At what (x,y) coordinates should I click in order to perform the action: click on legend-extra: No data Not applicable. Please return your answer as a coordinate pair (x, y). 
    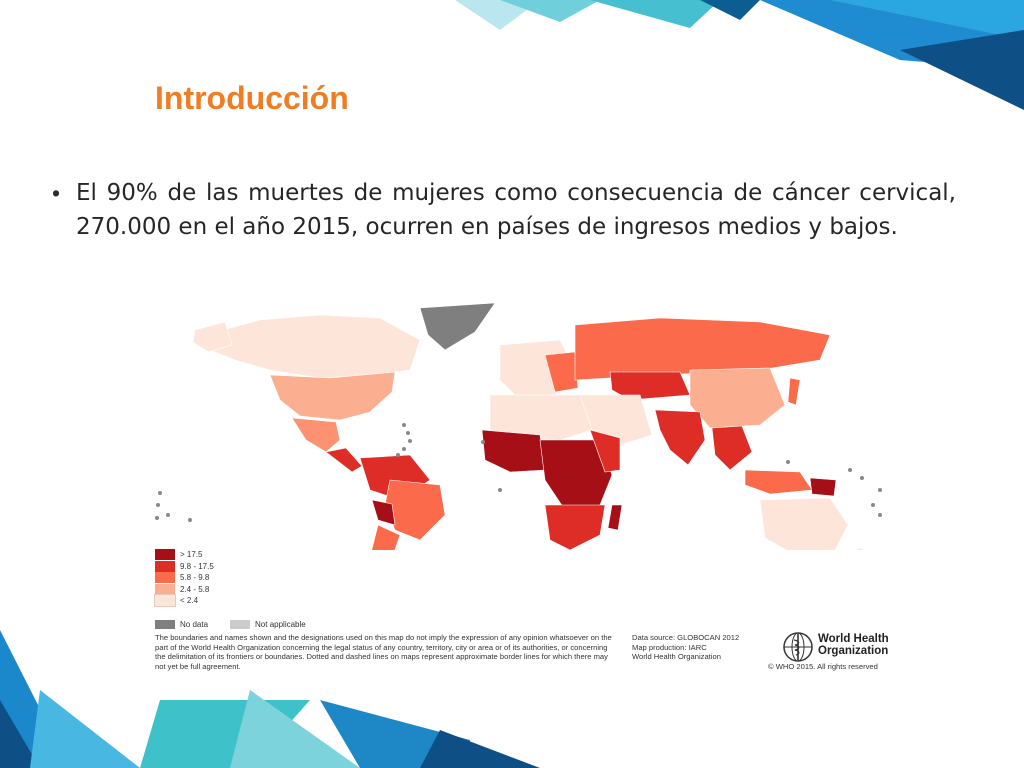
    Looking at the image, I should click on (241, 624).